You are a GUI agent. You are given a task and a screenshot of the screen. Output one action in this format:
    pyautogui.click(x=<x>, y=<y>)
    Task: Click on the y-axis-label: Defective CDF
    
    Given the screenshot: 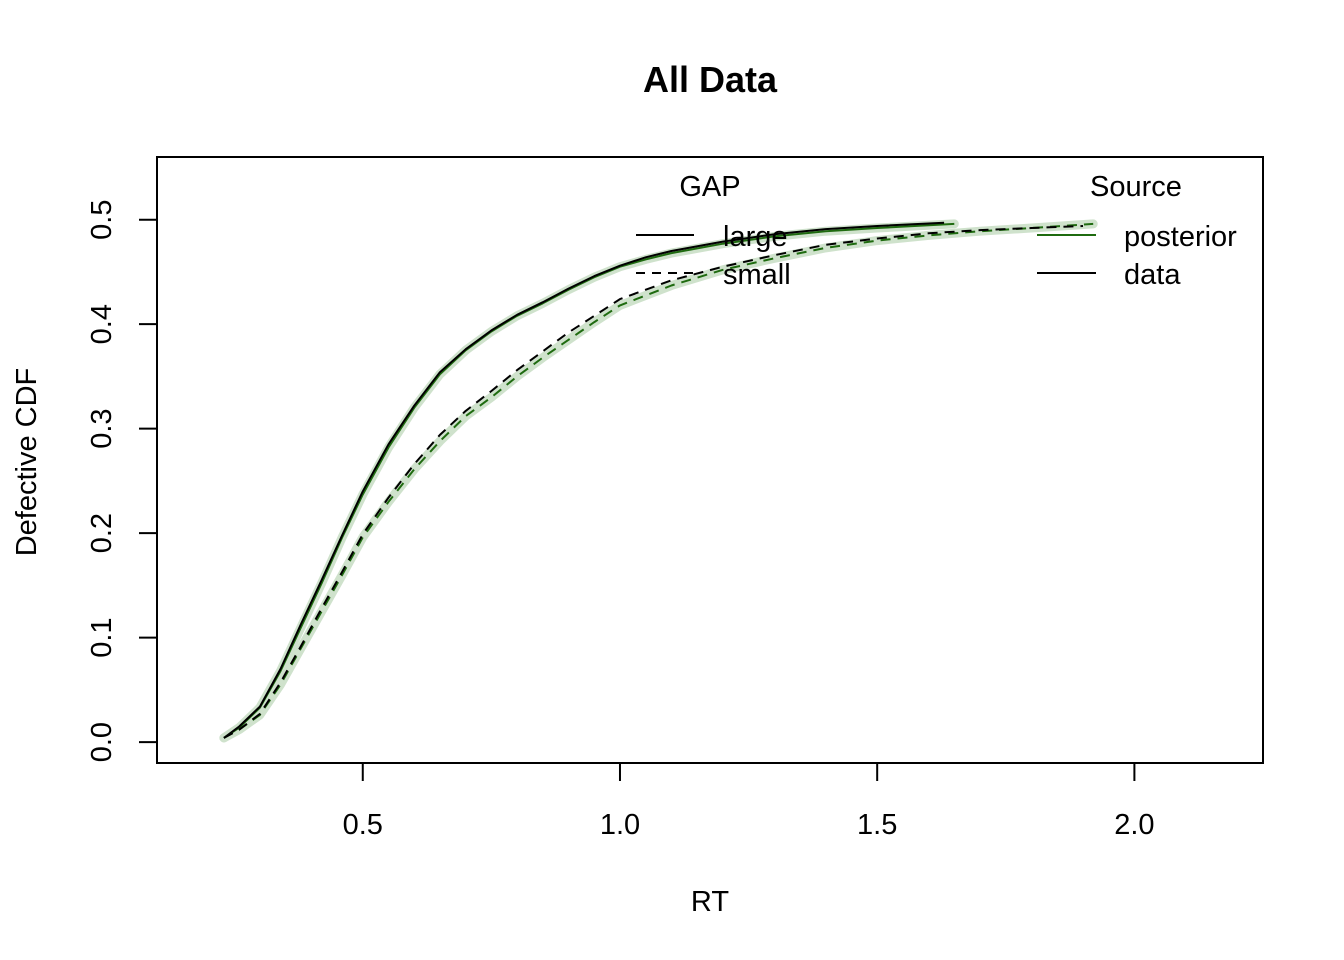 What is the action you would take?
    pyautogui.click(x=27, y=462)
    